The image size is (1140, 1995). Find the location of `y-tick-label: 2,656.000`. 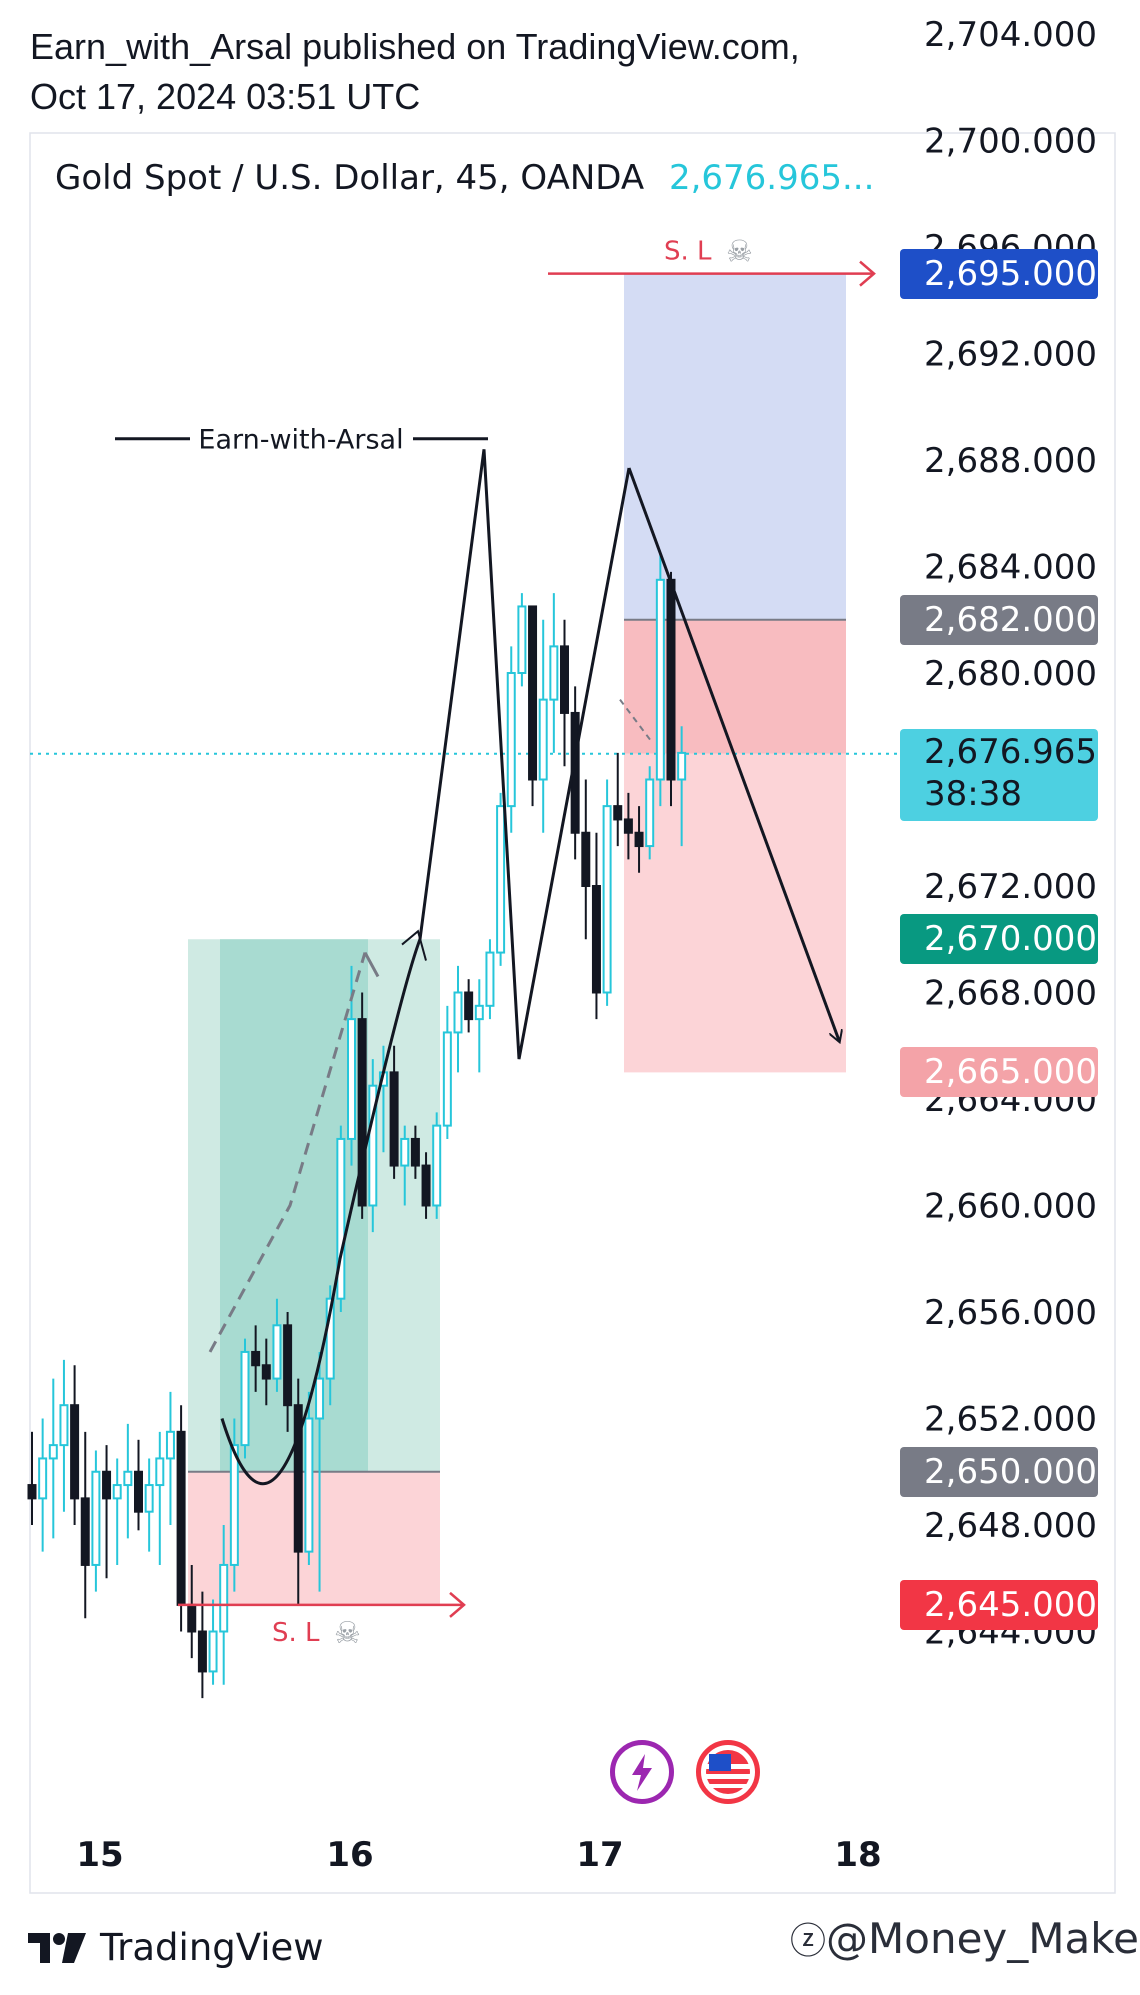

y-tick-label: 2,656.000 is located at coordinates (1010, 1313).